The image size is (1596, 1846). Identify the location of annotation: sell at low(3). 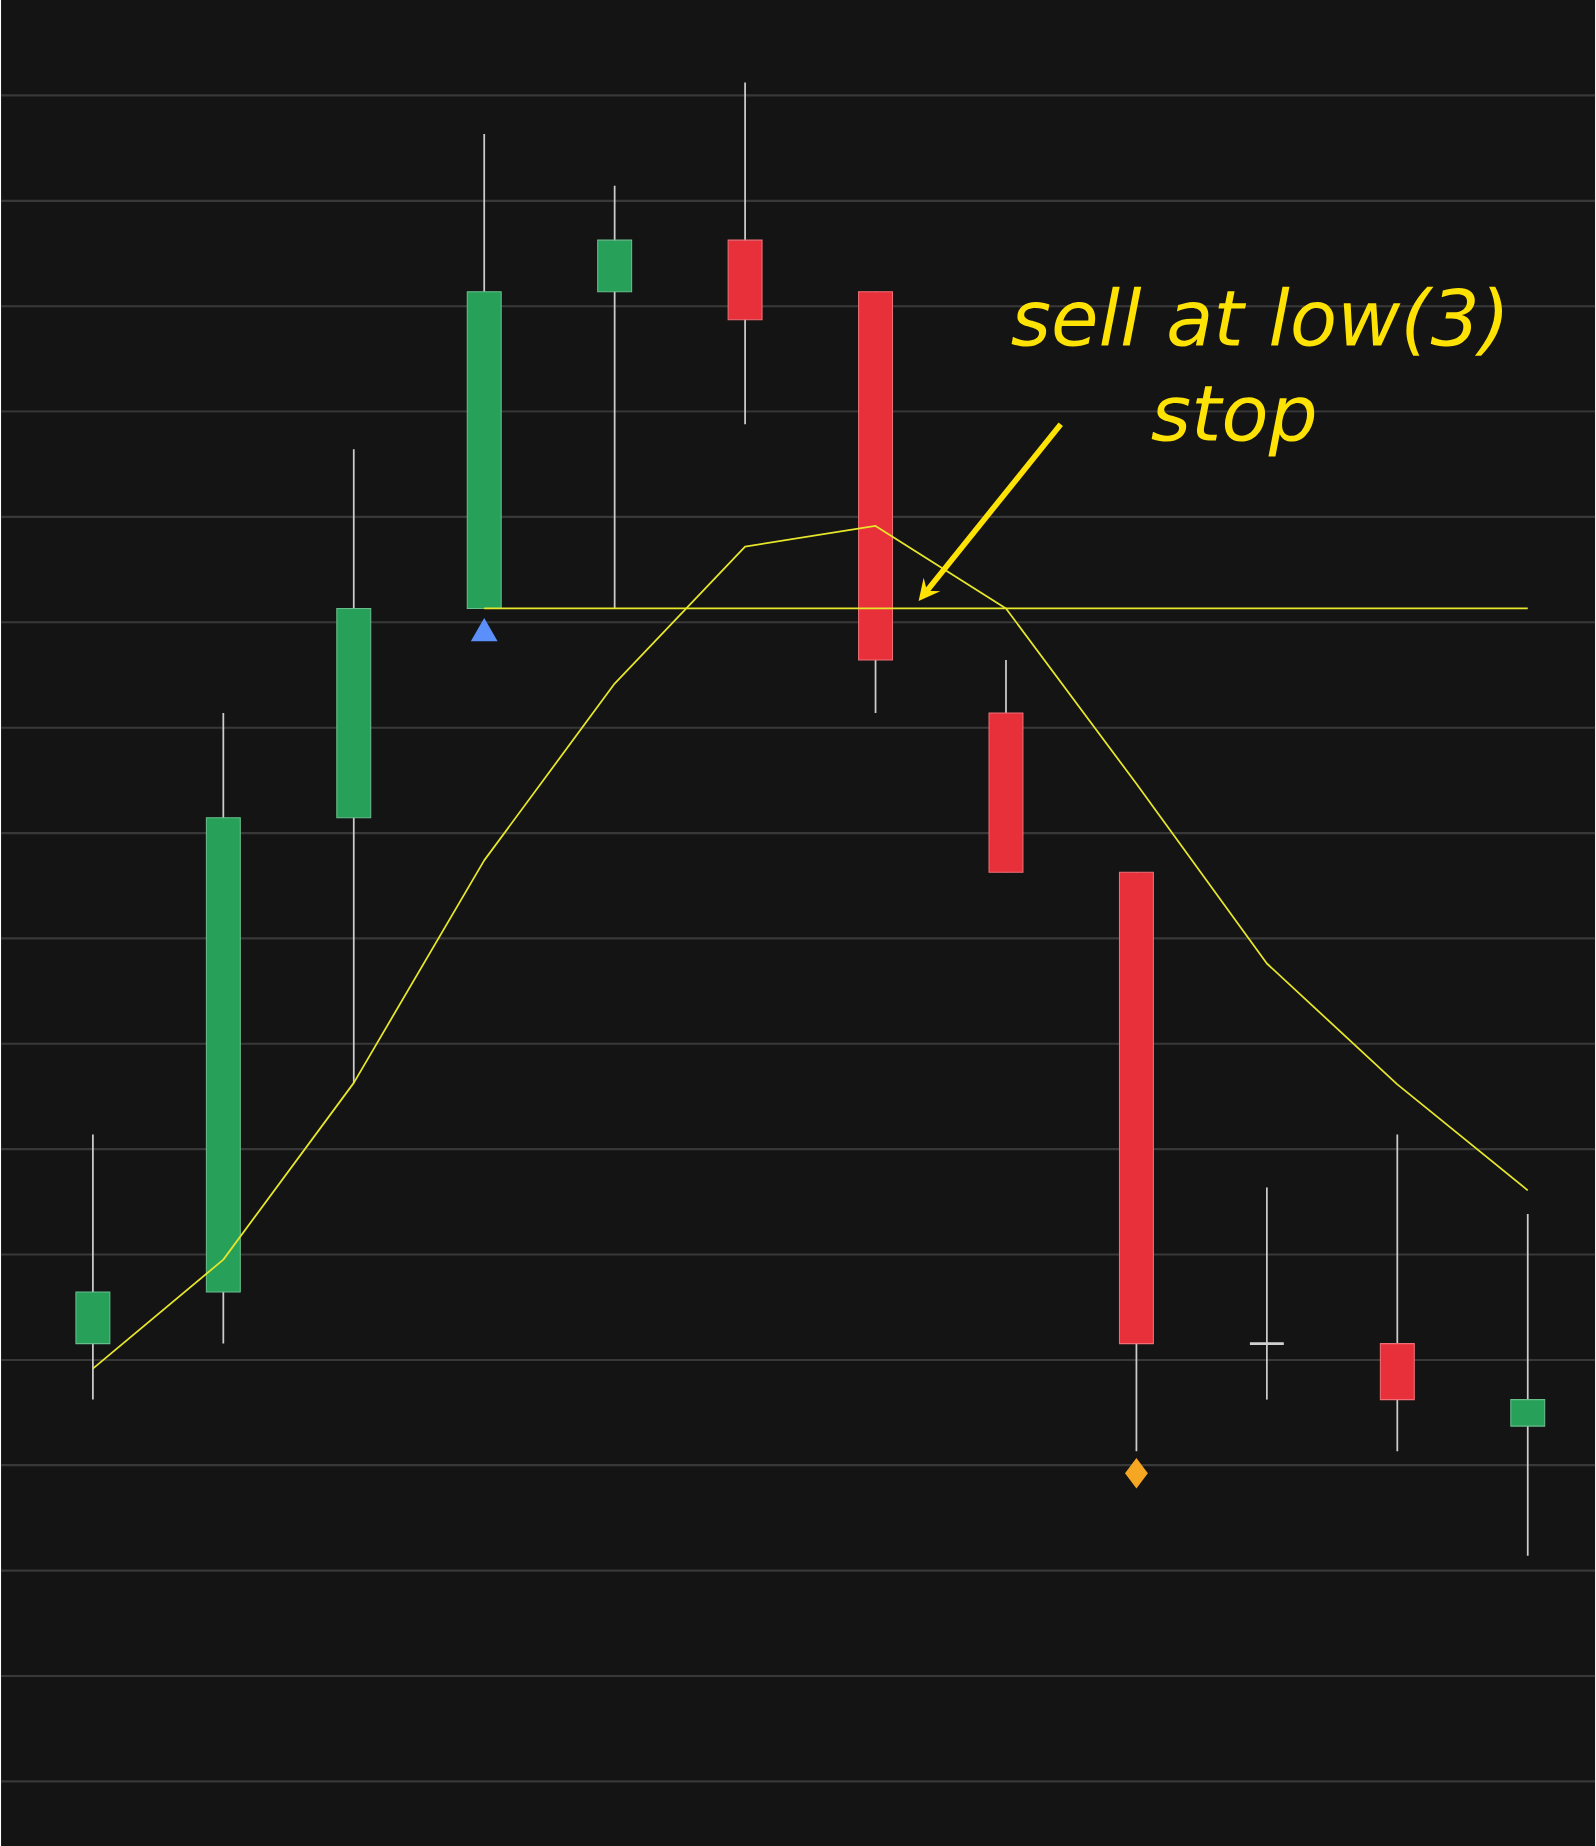
(1256, 321).